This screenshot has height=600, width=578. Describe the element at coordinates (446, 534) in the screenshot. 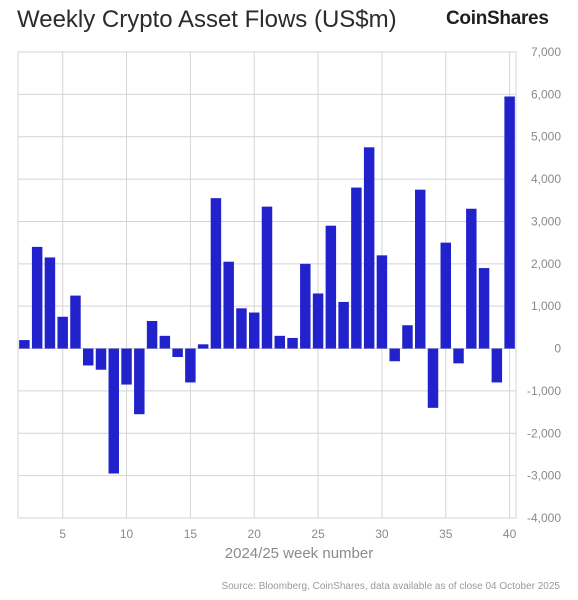

I see `x-tick-label: 35` at that location.